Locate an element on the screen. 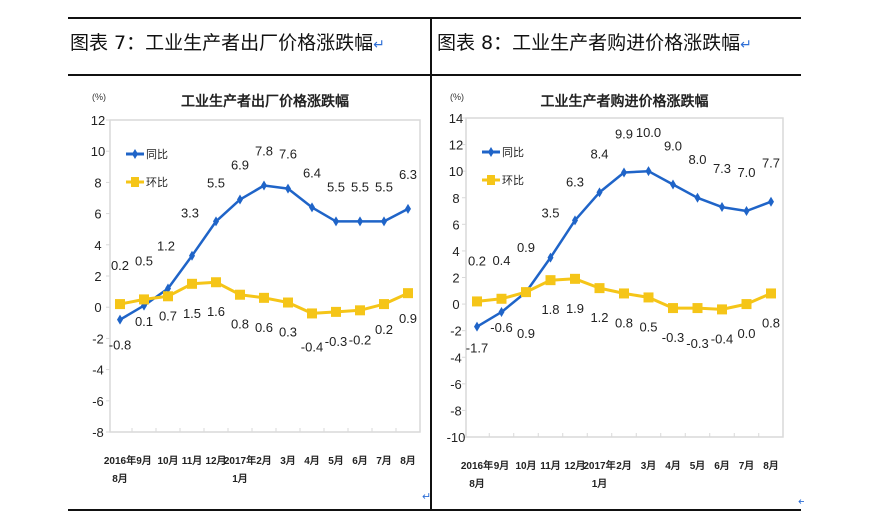 This screenshot has height=528, width=870. x-tick-label: 5月 is located at coordinates (698, 466).